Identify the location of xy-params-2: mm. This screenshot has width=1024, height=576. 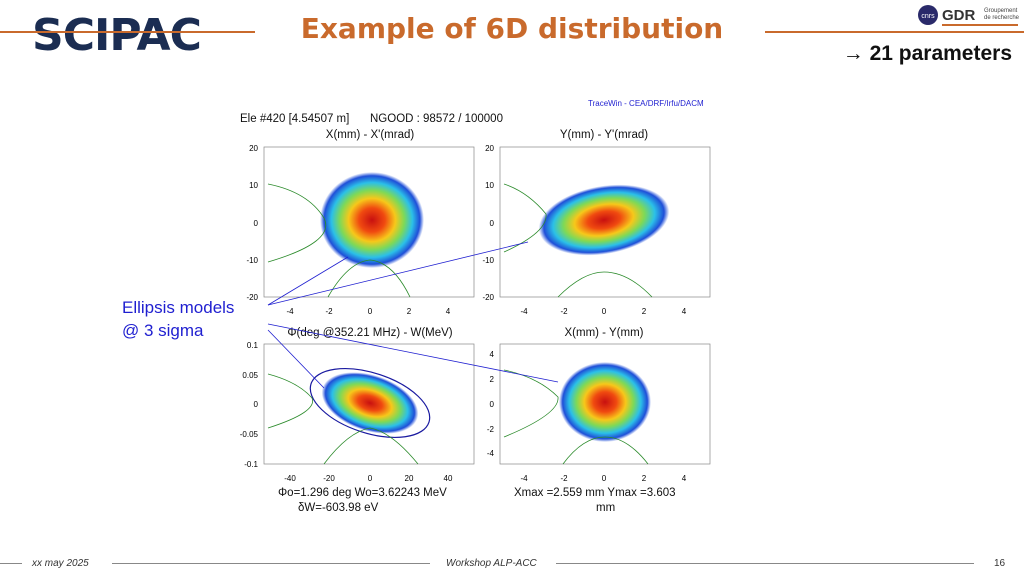
(605, 508).